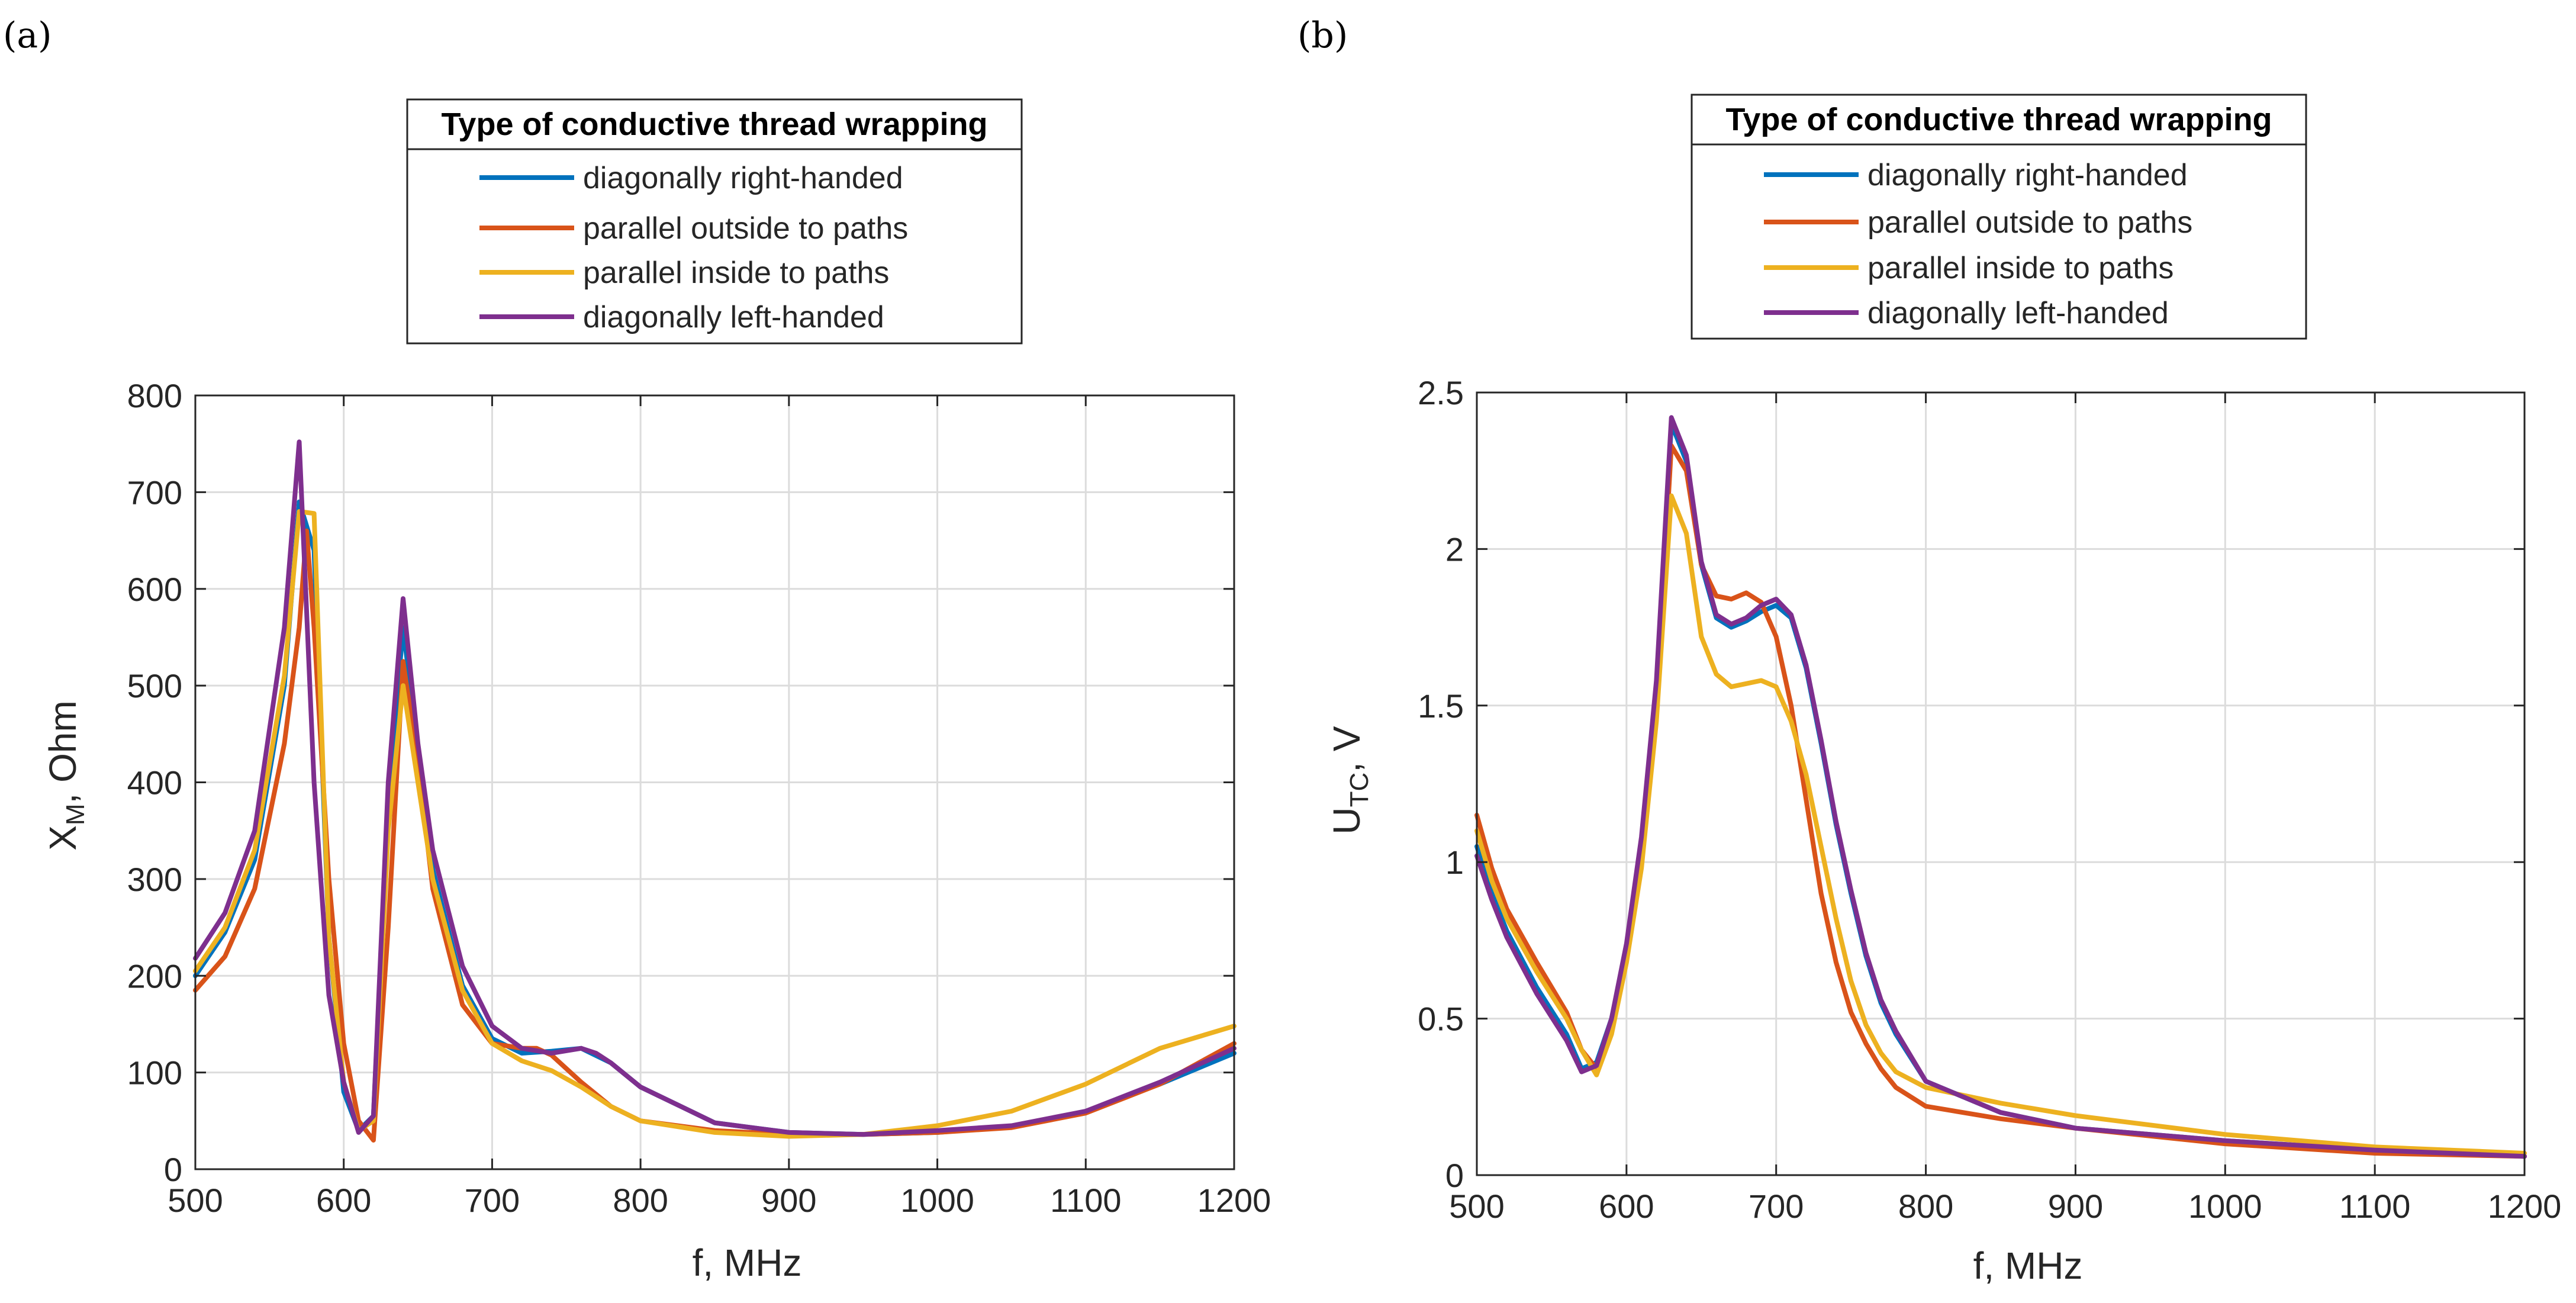  I want to click on panel-a-x-tick-label: 500, so click(195, 1200).